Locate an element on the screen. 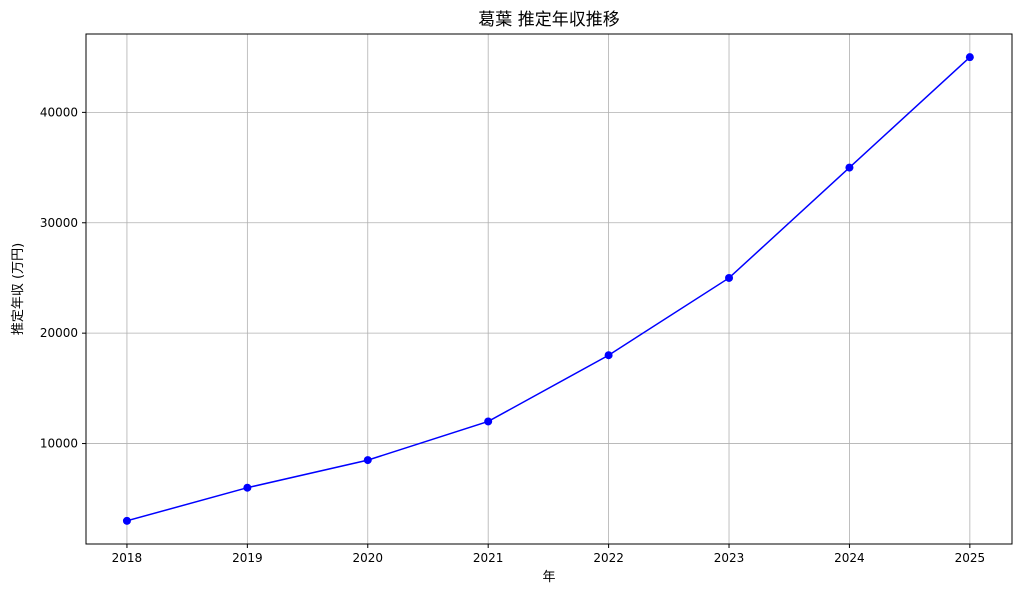 This screenshot has height=601, width=1024. chart-title: 葛葉 推定年収推移 is located at coordinates (548, 20).